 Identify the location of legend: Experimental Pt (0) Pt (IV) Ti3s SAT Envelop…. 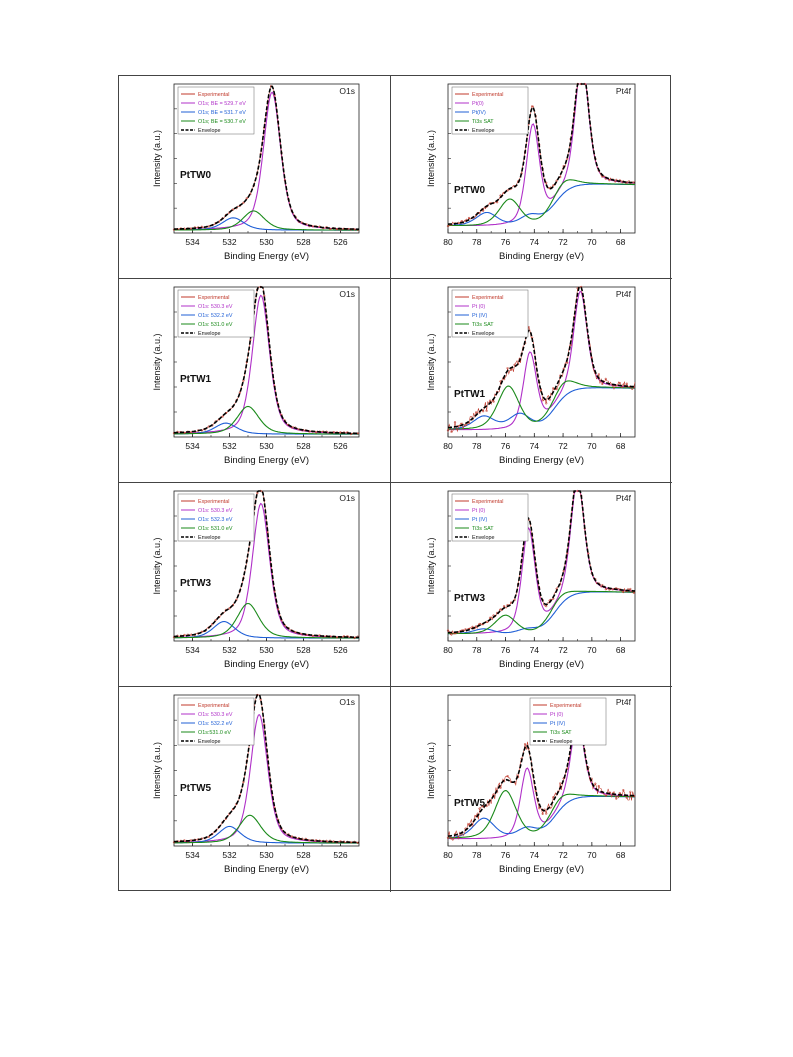
(568, 721).